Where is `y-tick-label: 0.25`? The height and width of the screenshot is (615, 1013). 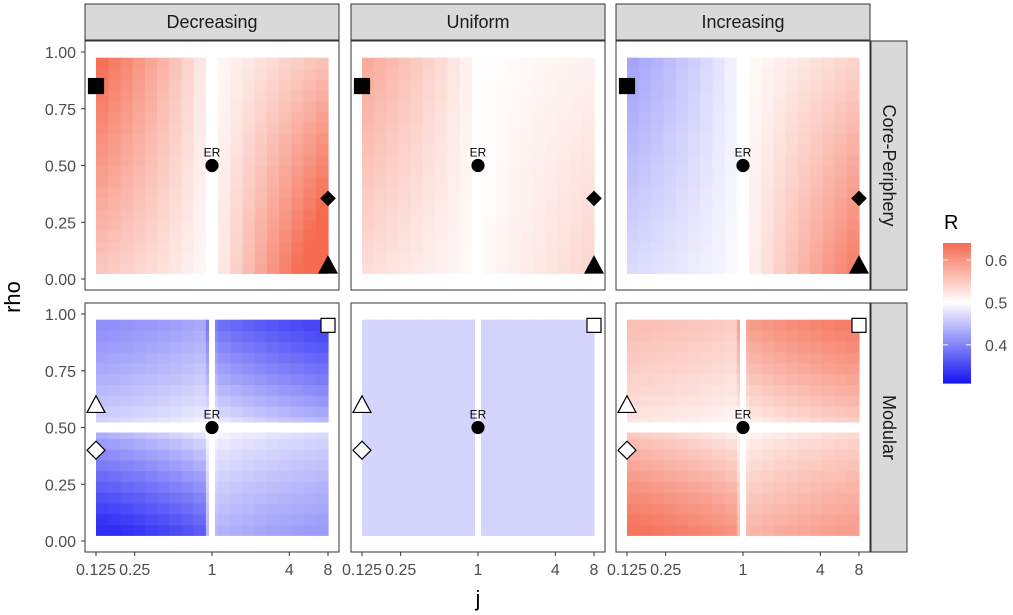 y-tick-label: 0.25 is located at coordinates (60, 223).